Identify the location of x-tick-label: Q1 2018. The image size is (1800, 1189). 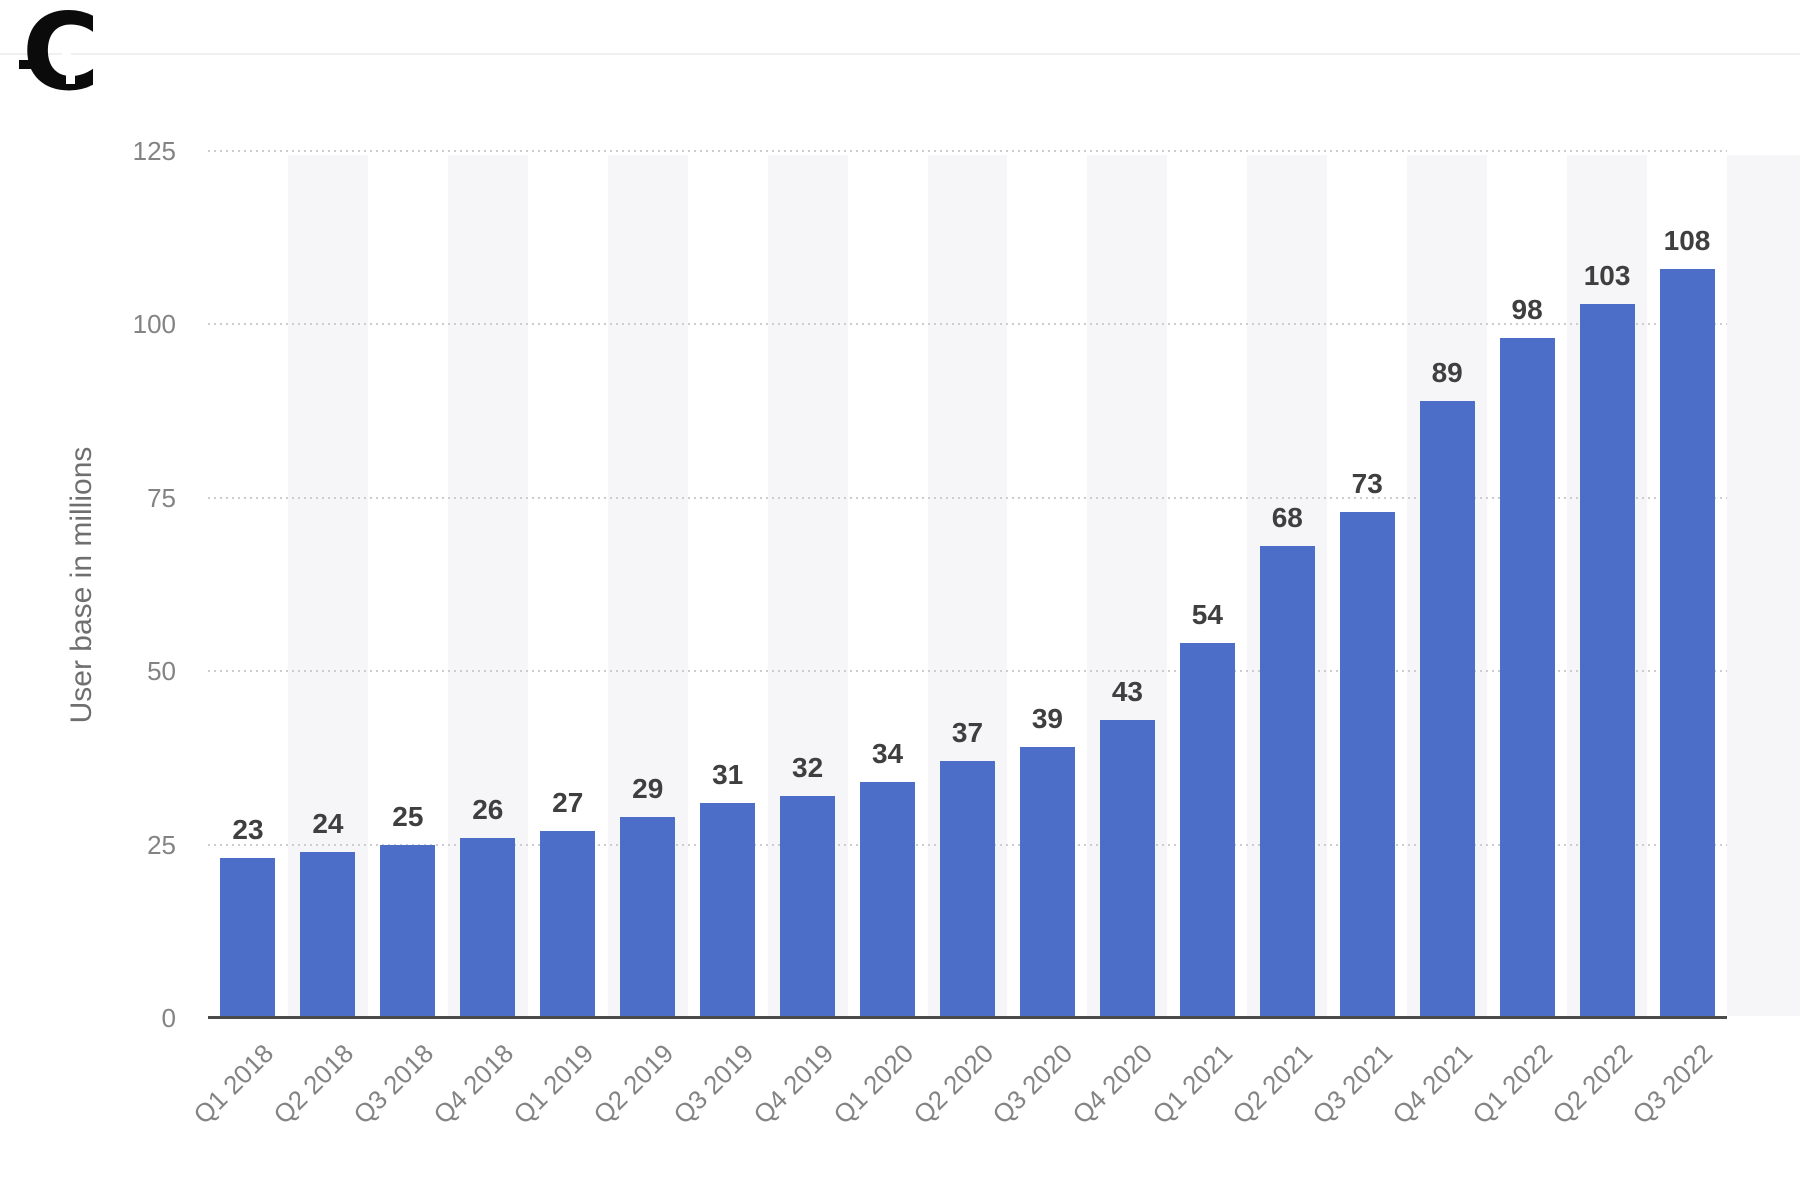
(233, 1084).